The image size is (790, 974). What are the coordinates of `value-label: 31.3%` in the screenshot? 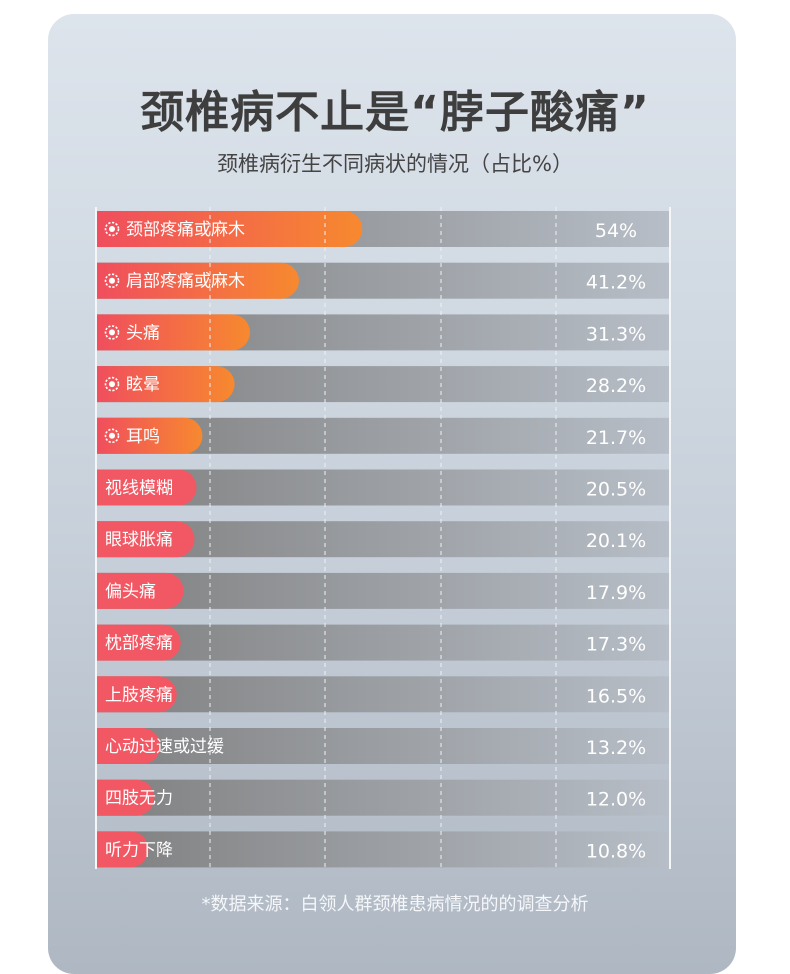 It's located at (616, 334).